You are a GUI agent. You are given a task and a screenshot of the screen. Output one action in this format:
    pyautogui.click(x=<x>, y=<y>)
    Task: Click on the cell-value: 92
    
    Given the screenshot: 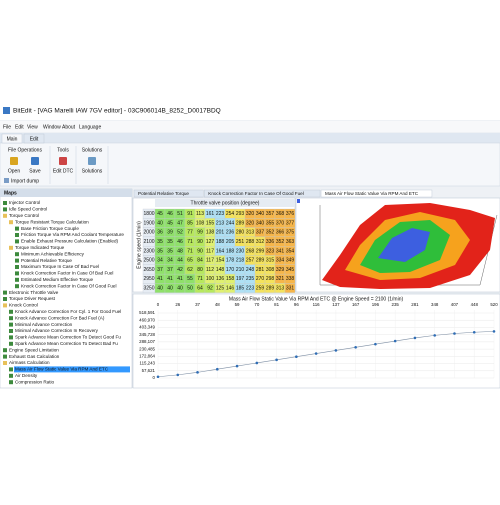 What is the action you would take?
    pyautogui.click(x=210, y=289)
    